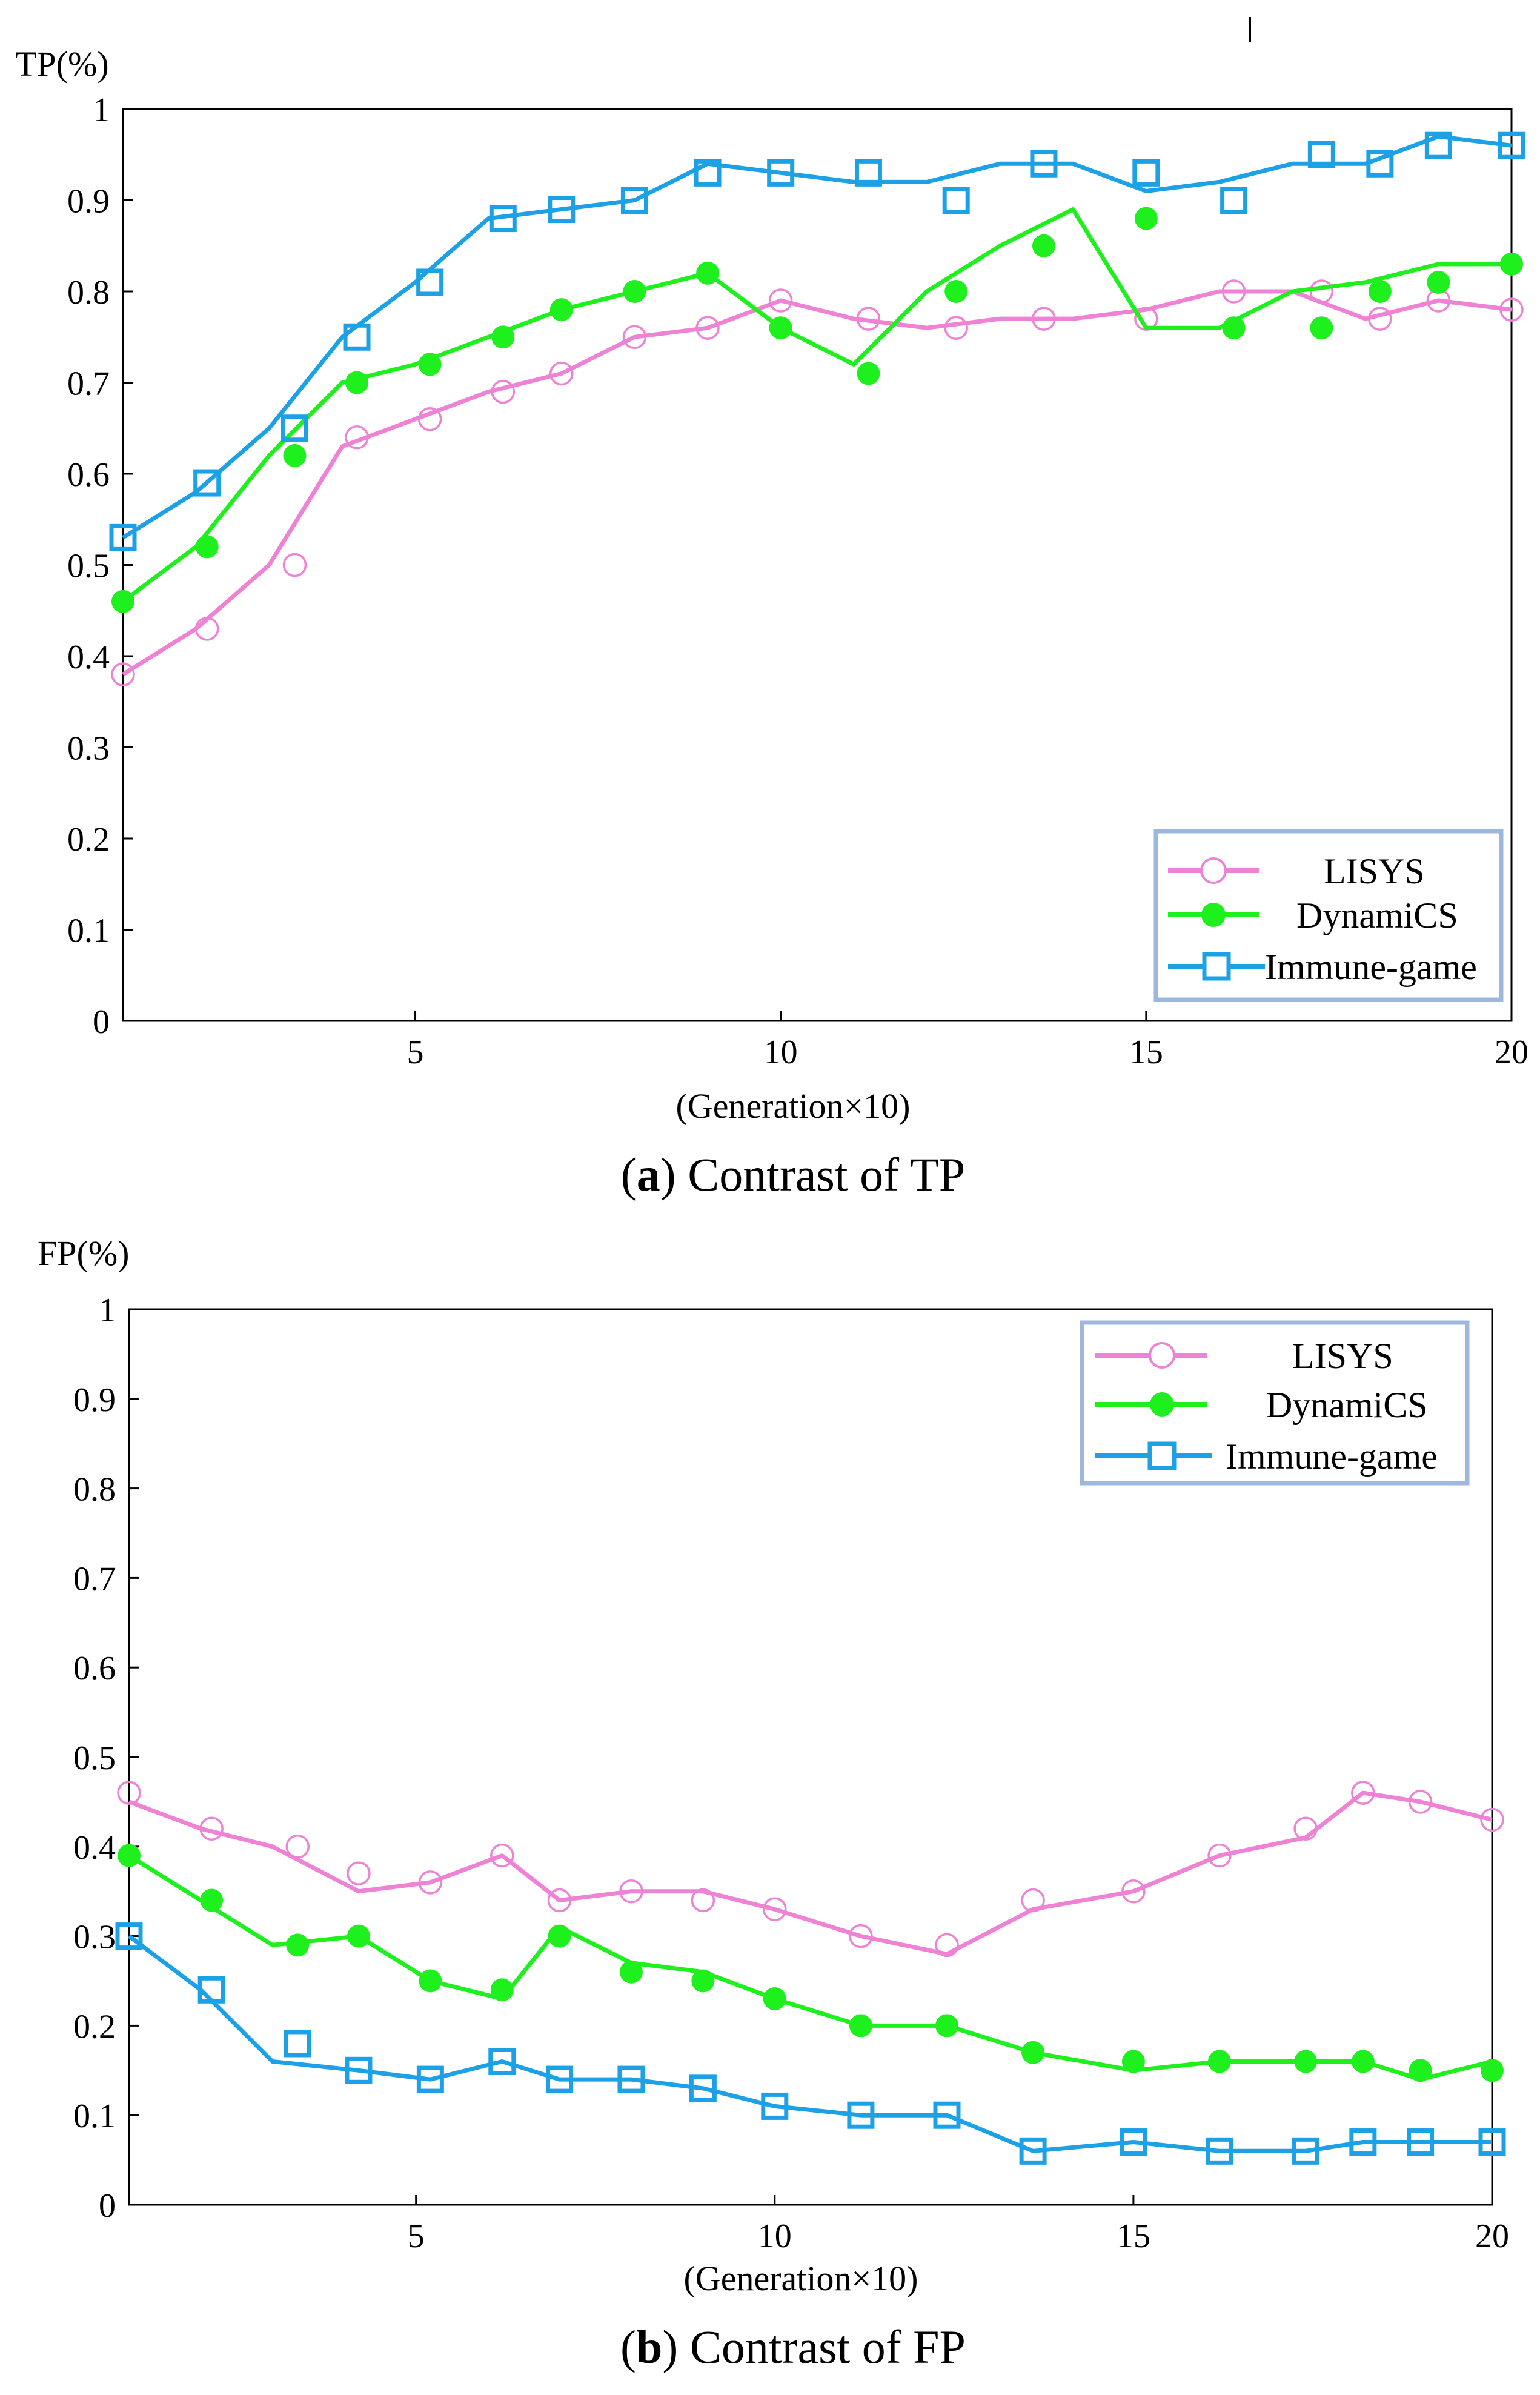 This screenshot has width=1540, height=2395. What do you see at coordinates (89, 384) in the screenshot?
I see `tp-y-tick-label: 0.7` at bounding box center [89, 384].